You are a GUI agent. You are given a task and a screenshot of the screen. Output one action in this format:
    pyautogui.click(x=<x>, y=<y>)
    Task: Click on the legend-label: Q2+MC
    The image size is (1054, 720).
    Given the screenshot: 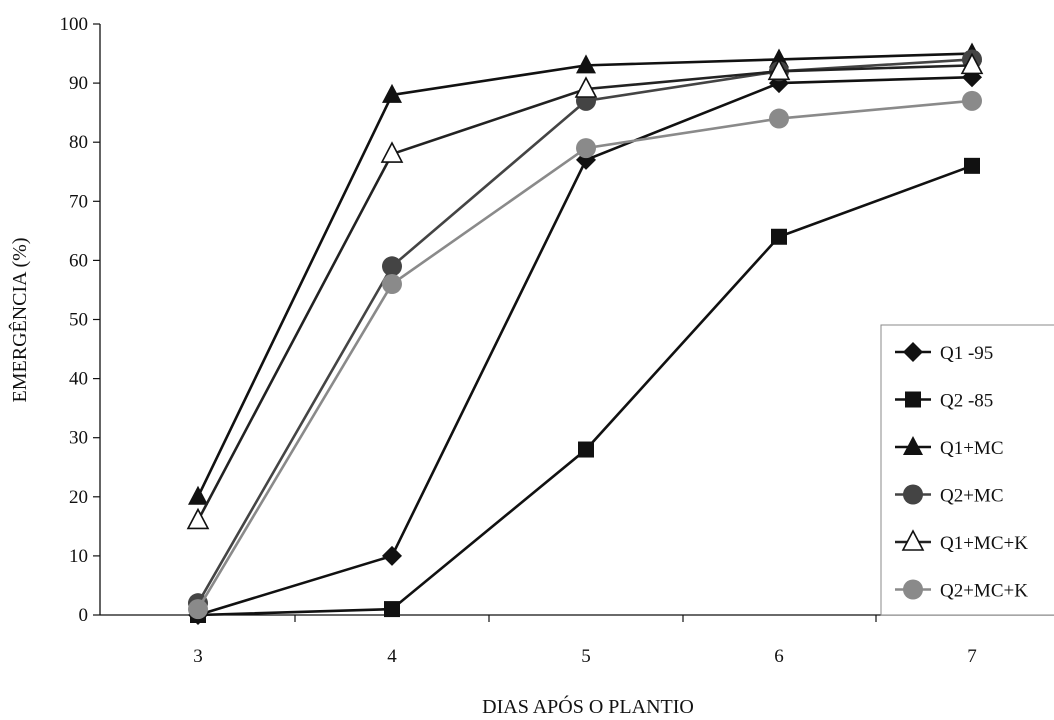 What is the action you would take?
    pyautogui.click(x=972, y=496)
    